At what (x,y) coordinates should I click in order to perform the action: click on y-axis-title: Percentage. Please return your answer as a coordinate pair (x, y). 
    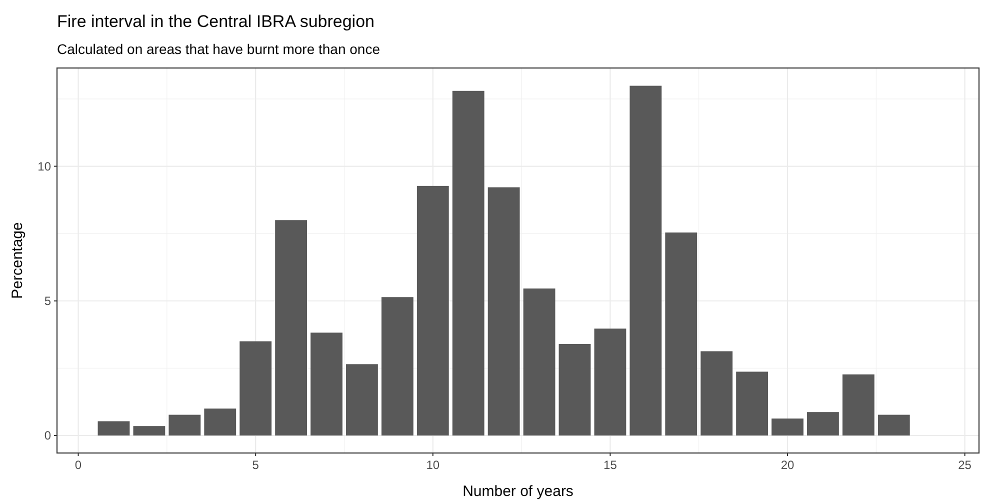
    Looking at the image, I should click on (17, 260).